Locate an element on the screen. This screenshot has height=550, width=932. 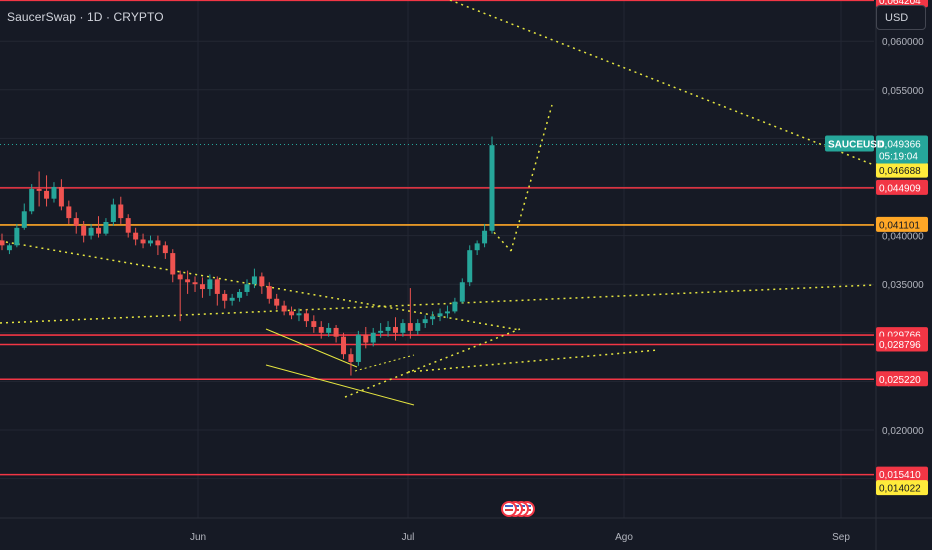
marker-price-label: 0,014022 is located at coordinates (900, 489).